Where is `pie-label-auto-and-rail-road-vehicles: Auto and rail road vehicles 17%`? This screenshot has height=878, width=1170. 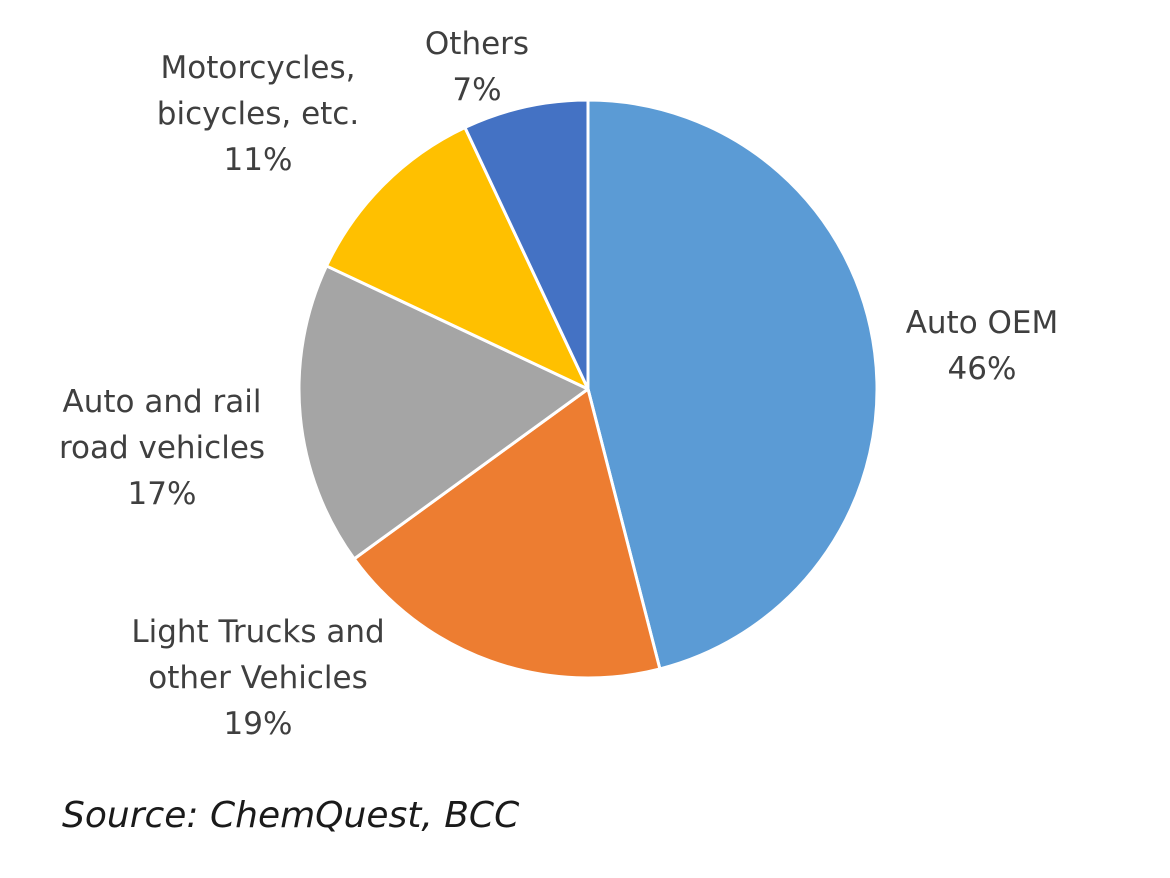 pie-label-auto-and-rail-road-vehicles: Auto and rail road vehicles 17% is located at coordinates (162, 448).